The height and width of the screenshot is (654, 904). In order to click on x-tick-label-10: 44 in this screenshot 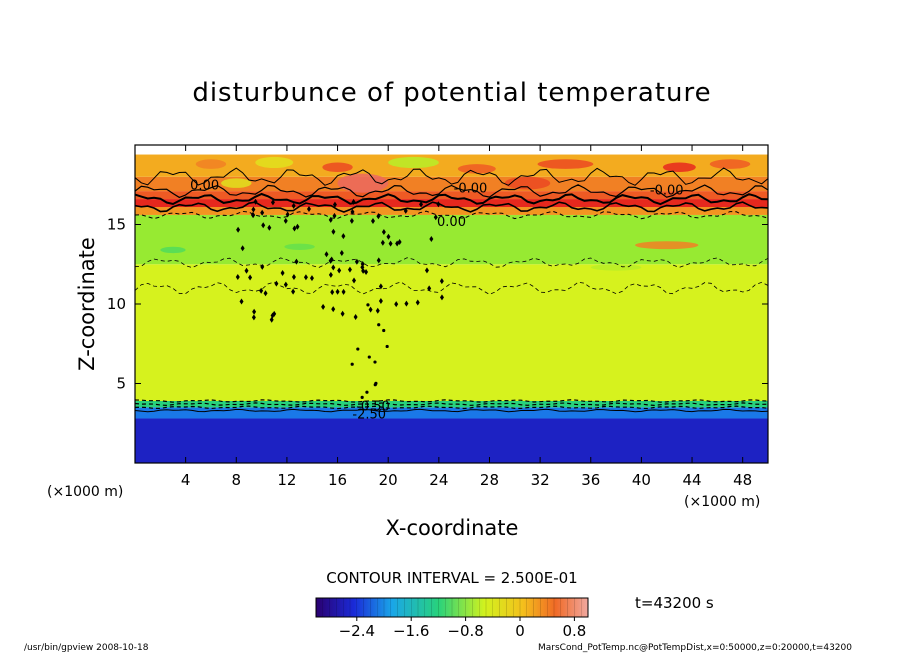, I will do `click(691, 480)`.